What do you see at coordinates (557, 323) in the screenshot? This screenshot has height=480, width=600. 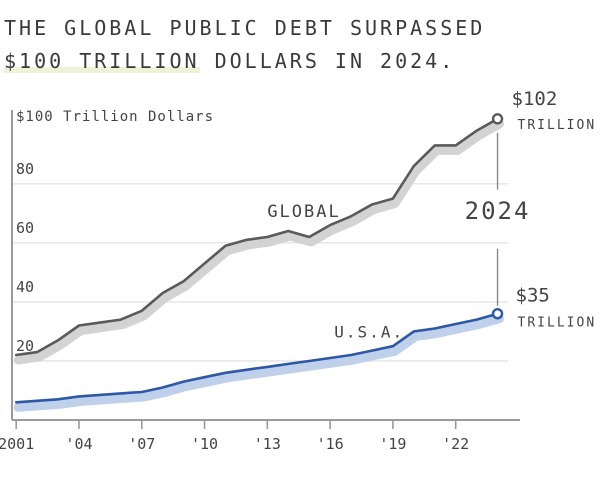 I see `usa-end-unit: TRILLION` at bounding box center [557, 323].